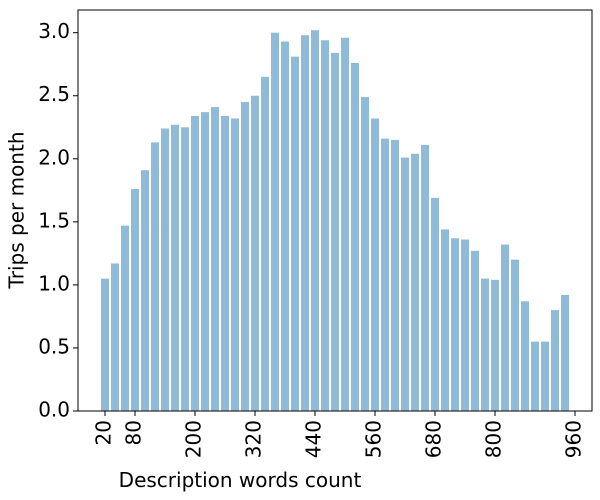 The height and width of the screenshot is (500, 600). Describe the element at coordinates (254, 439) in the screenshot. I see `x-tick-label: 320` at that location.